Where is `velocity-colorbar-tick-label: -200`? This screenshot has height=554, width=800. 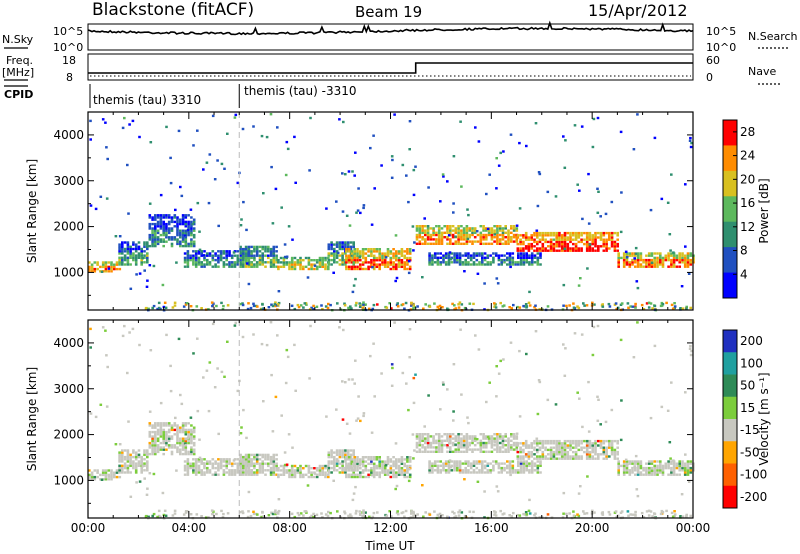 velocity-colorbar-tick-label: -200 is located at coordinates (753, 497).